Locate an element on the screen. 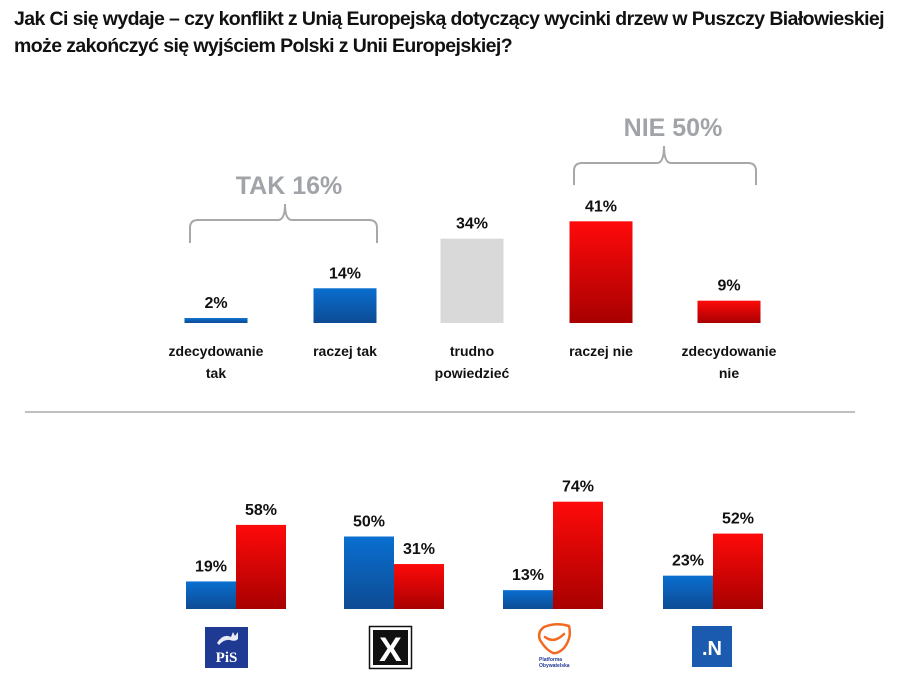 This screenshot has width=900, height=700. category-label: powiedzieć is located at coordinates (472, 373).